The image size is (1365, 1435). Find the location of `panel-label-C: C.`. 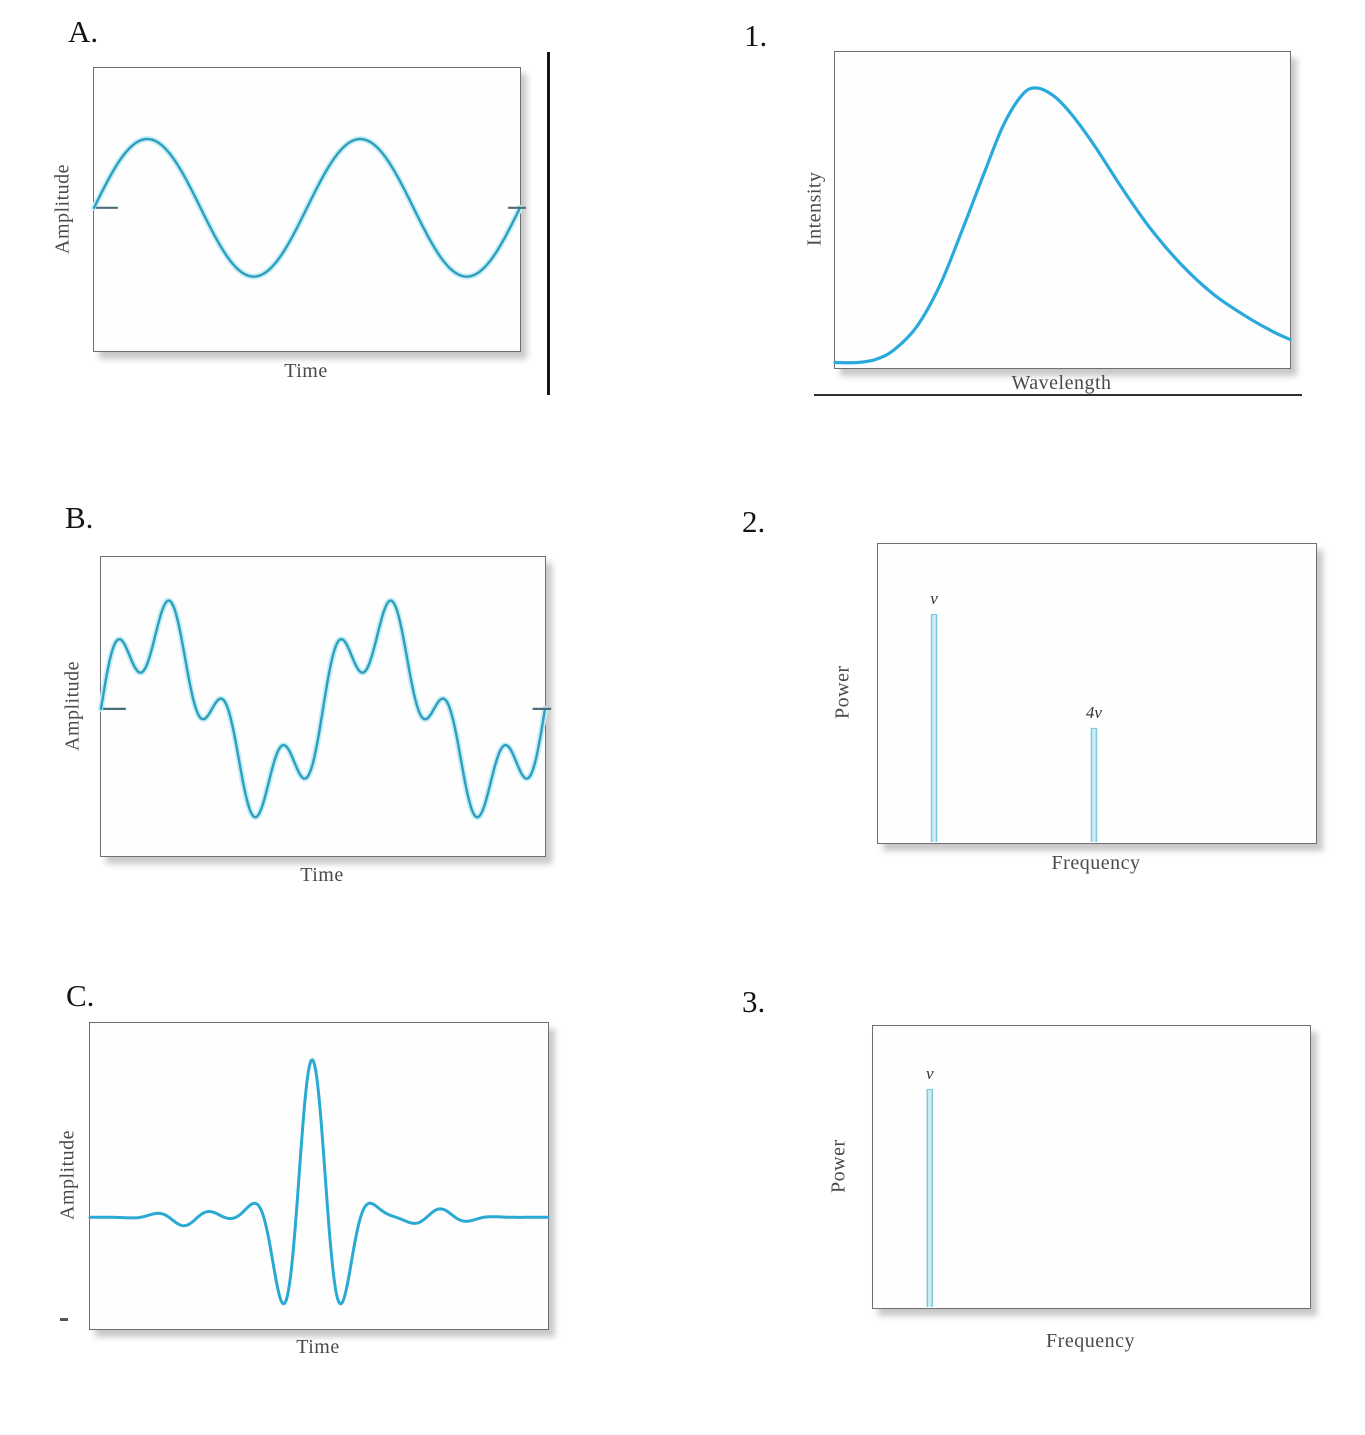

panel-label-C: C. is located at coordinates (80, 995).